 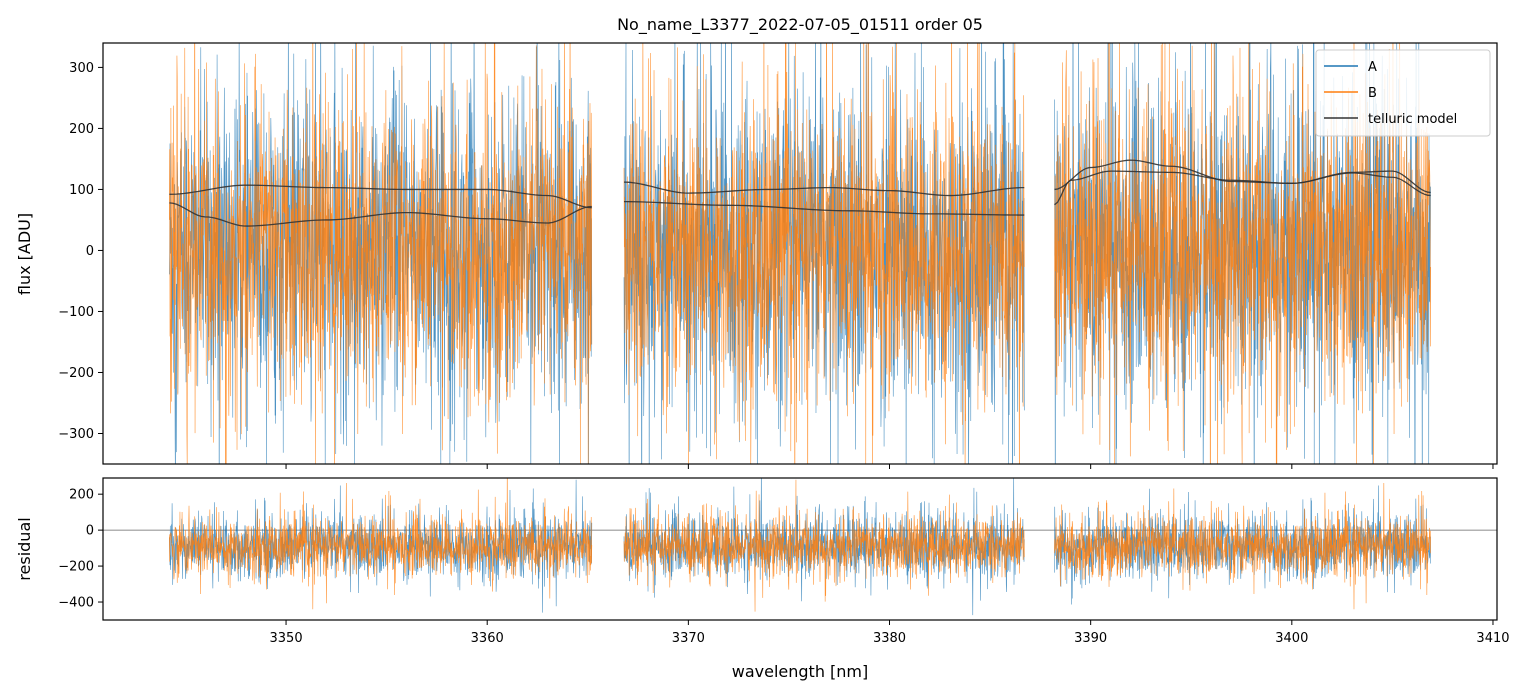 I want to click on legend-box, so click(x=1403, y=93).